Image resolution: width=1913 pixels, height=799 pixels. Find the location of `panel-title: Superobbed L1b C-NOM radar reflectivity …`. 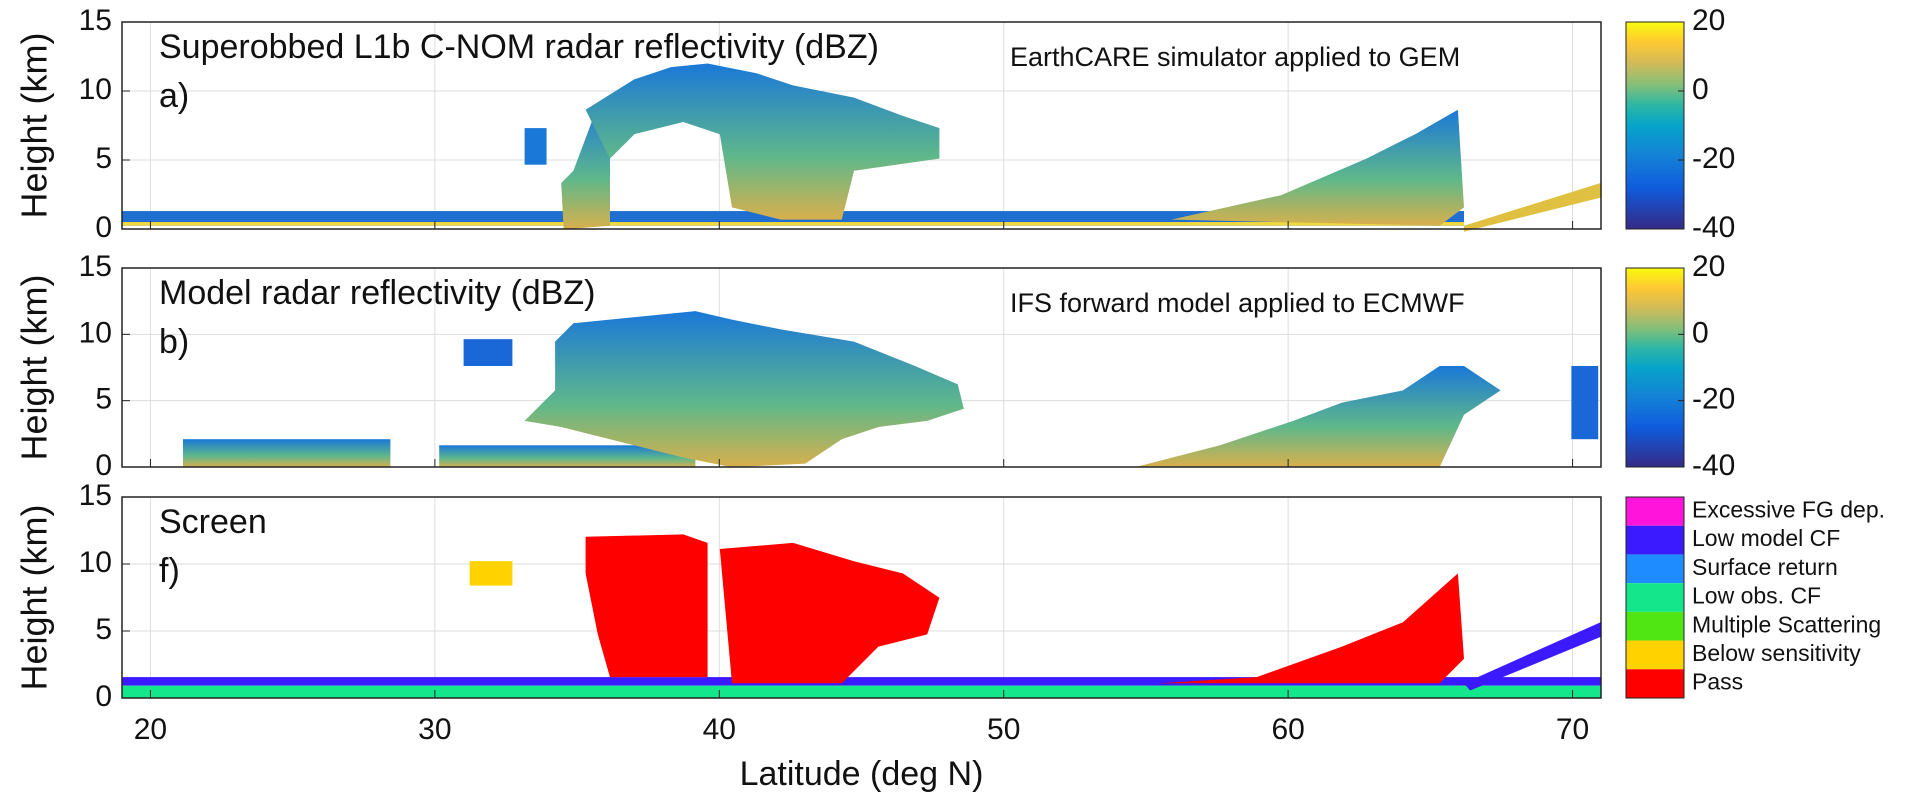

panel-title: Superobbed L1b C-NOM radar reflectivity … is located at coordinates (519, 47).